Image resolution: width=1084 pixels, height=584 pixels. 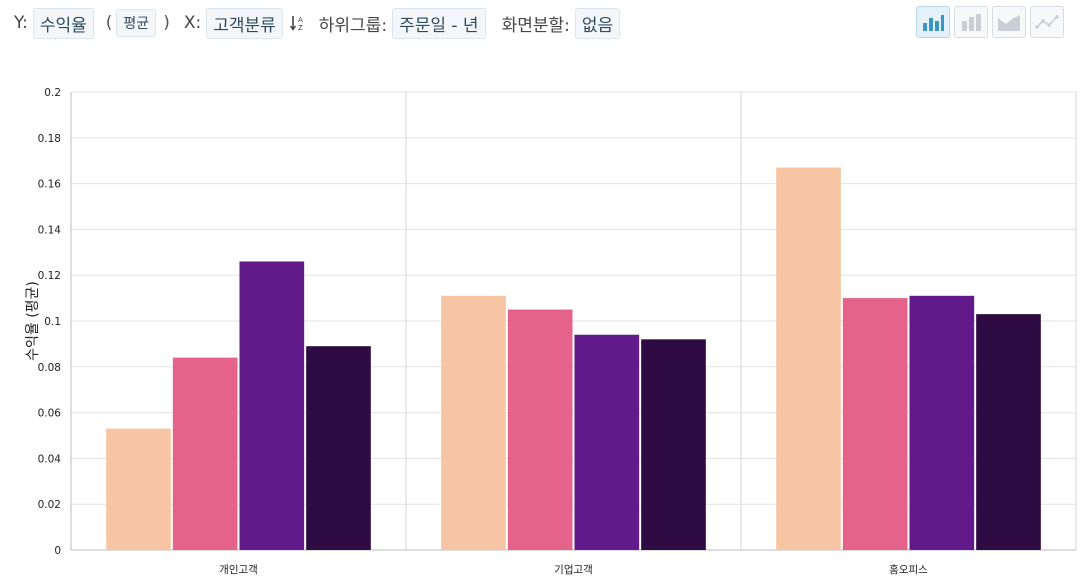 I want to click on y-tick-label: 0.04, so click(x=50, y=459).